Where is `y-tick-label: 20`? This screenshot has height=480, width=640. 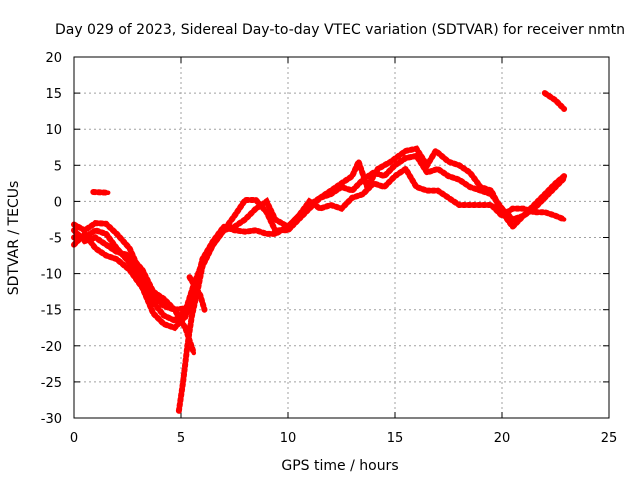 y-tick-label: 20 is located at coordinates (53, 58).